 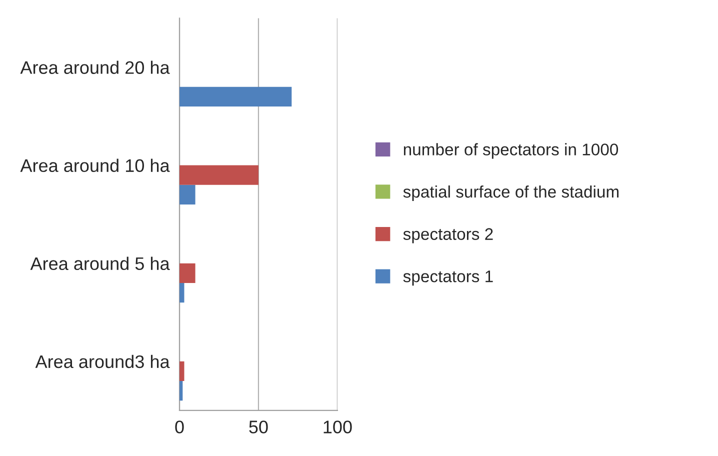 I want to click on x-tick-label: 50, so click(x=258, y=427).